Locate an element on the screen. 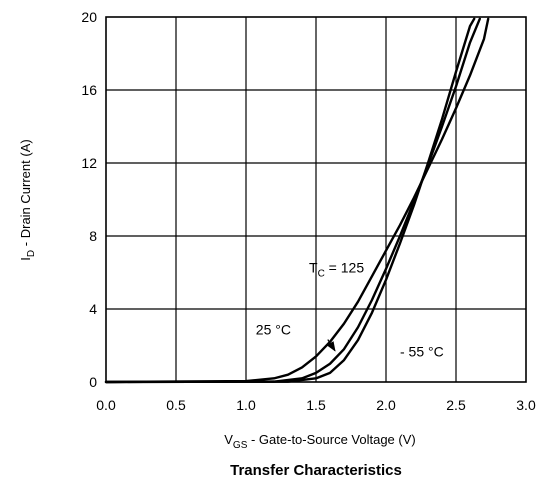 Image resolution: width=547 pixels, height=484 pixels. x-tick-label: 0.0 is located at coordinates (106, 405).